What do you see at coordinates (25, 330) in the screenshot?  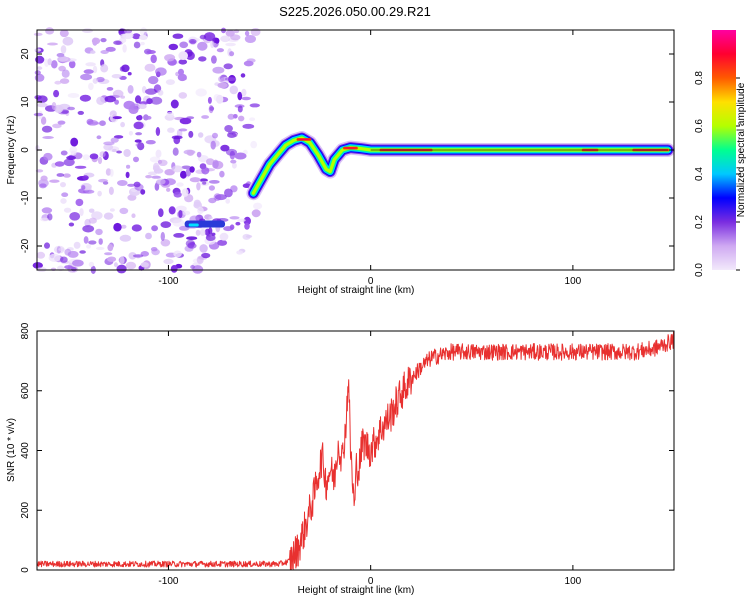 I see `y-tick-label: 800` at bounding box center [25, 330].